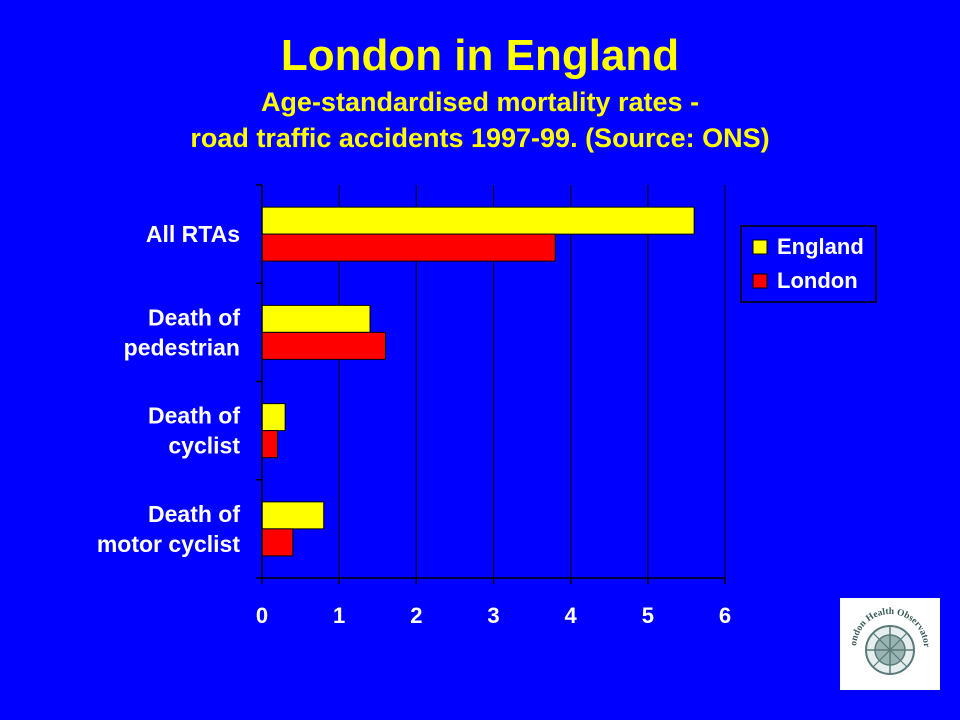 The image size is (960, 720). I want to click on category-label: motor cyclist, so click(168, 544).